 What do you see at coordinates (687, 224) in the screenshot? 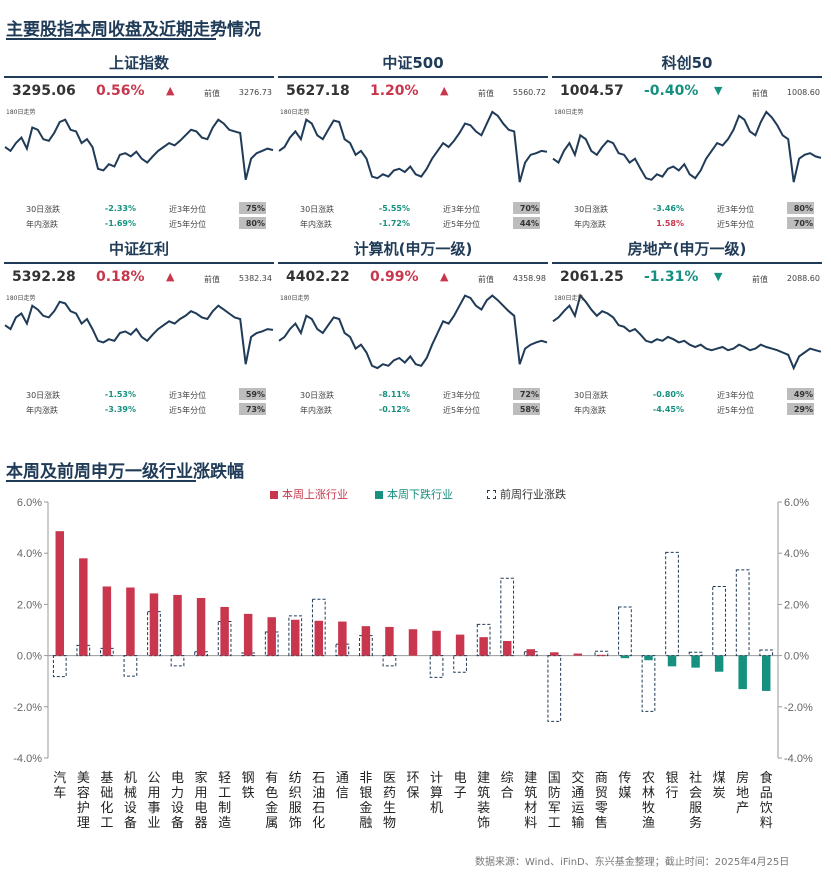
I see `stats-row-ytd: 年内涨跌 1.58% 近5年分位 70%` at bounding box center [687, 224].